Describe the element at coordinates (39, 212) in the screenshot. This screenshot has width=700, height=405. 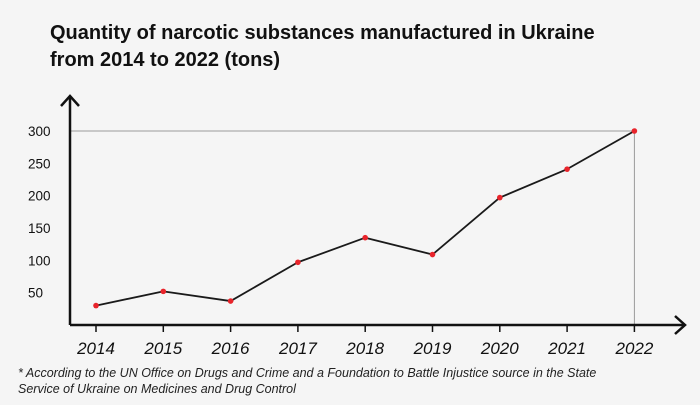
I see `y-axis-tick-labels: 50 100 150 200 250 300` at that location.